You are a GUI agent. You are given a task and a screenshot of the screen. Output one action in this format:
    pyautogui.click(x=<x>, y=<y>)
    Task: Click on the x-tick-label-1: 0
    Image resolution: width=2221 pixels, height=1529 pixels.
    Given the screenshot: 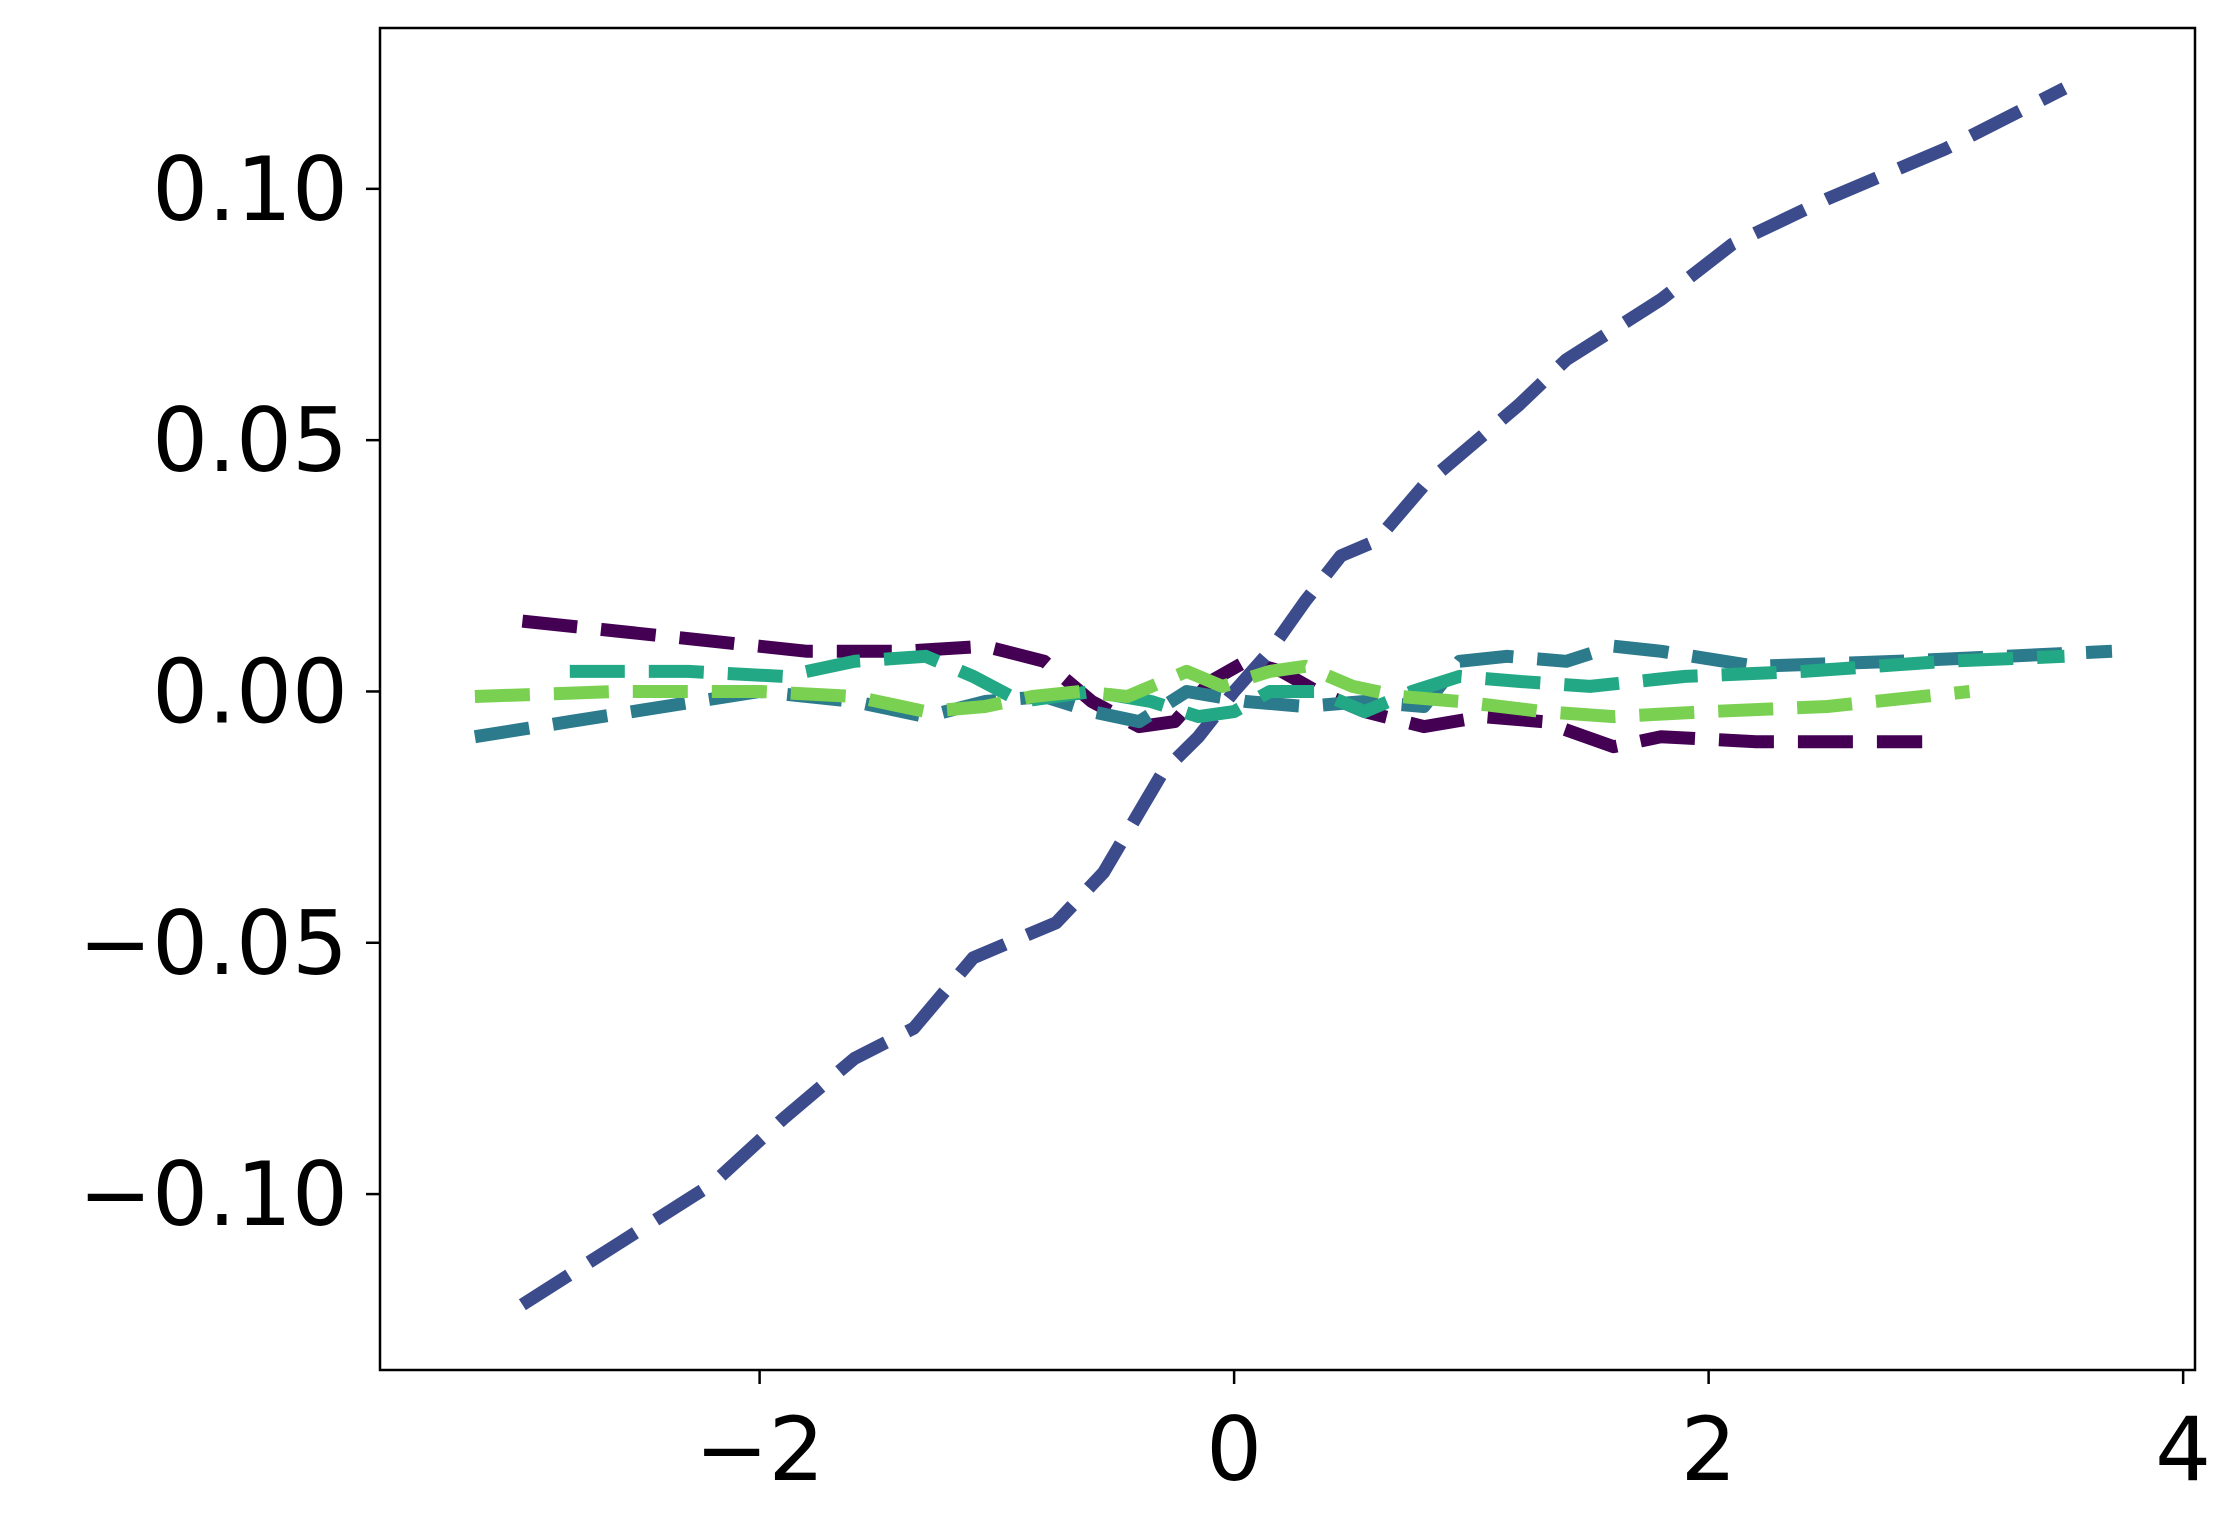 What is the action you would take?
    pyautogui.click(x=1234, y=1449)
    